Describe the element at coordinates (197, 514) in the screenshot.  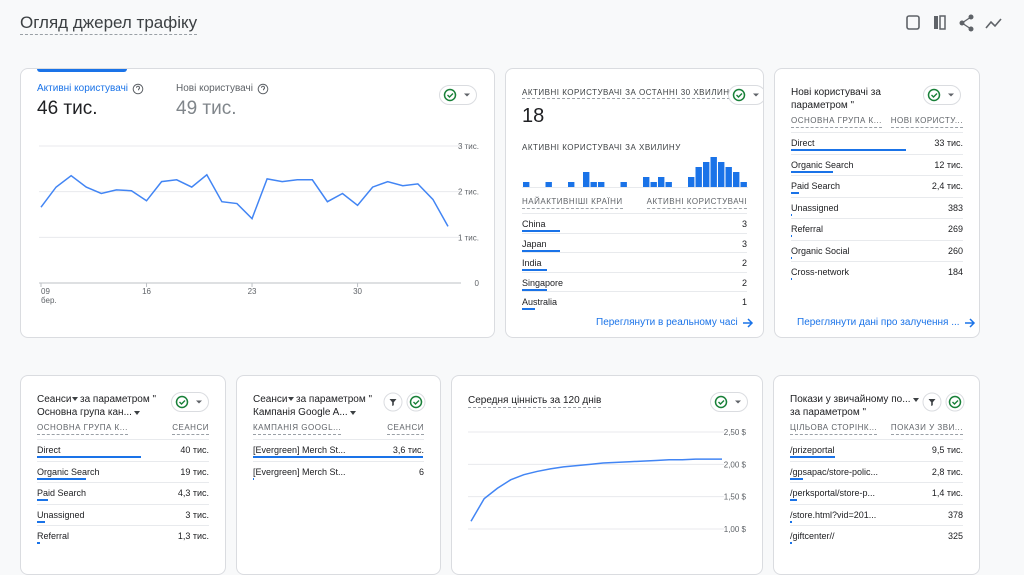
I see `row-value: 3 тис.` at that location.